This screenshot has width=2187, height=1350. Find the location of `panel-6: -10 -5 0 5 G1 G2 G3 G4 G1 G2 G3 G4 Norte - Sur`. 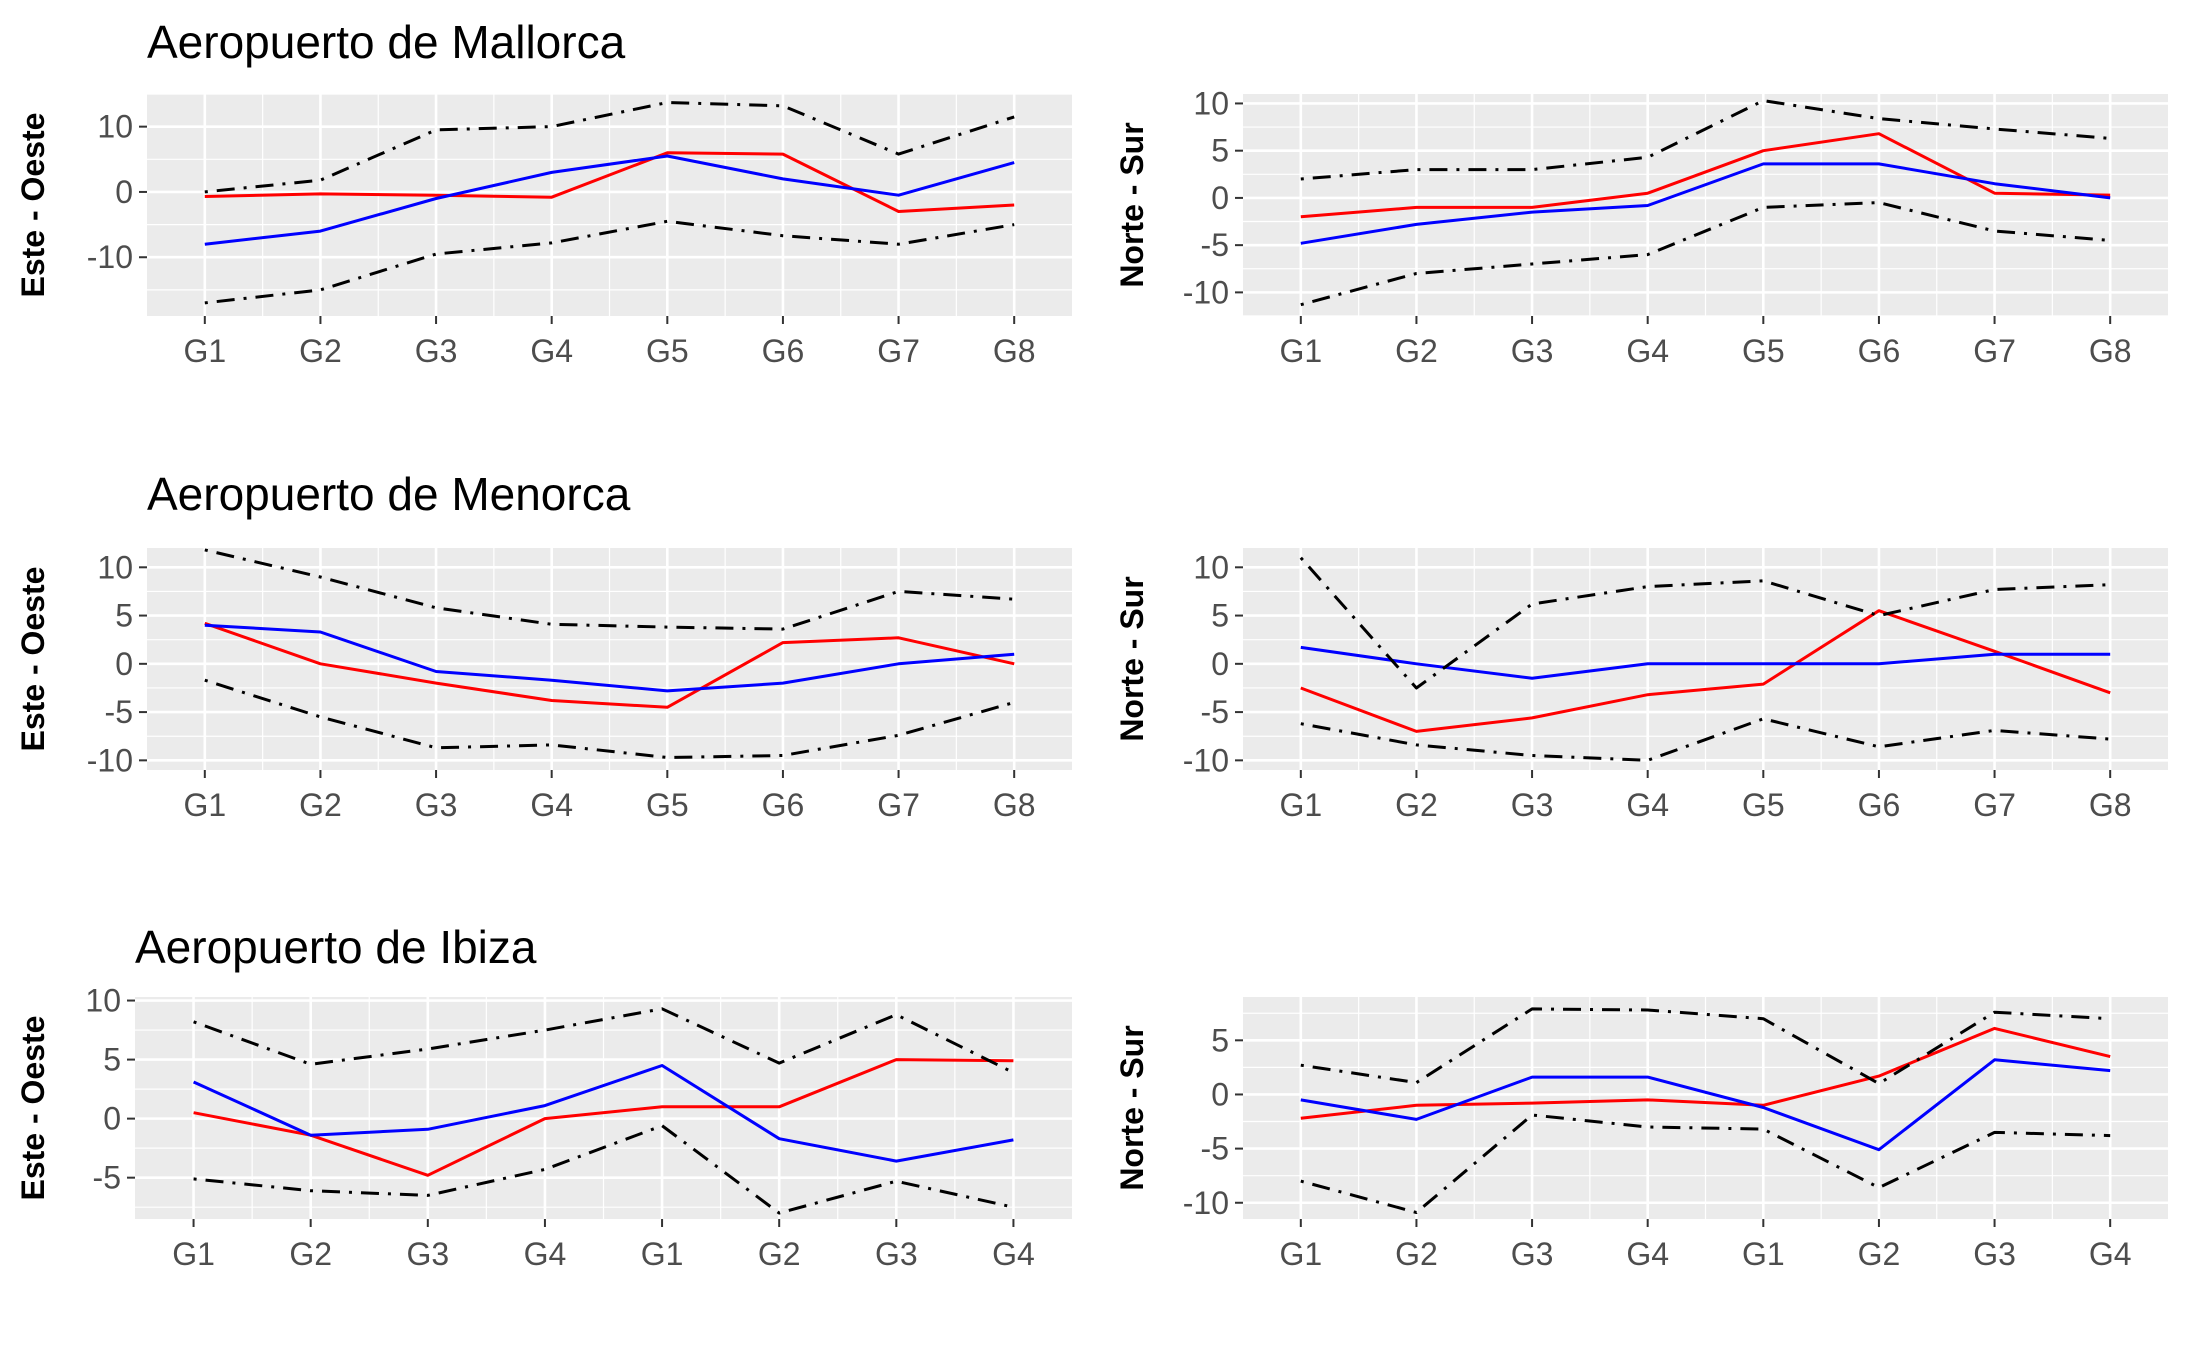

panel-6: -10 -5 0 5 G1 G2 G3 G4 G1 G2 G3 G4 Norte - Sur is located at coordinates (1641, 1134).